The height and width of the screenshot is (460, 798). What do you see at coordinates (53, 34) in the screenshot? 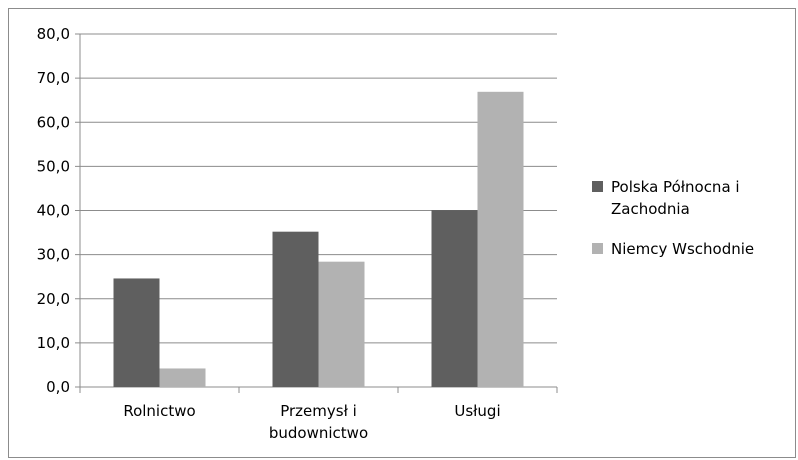
I see `y-tick-label: 80,0` at bounding box center [53, 34].